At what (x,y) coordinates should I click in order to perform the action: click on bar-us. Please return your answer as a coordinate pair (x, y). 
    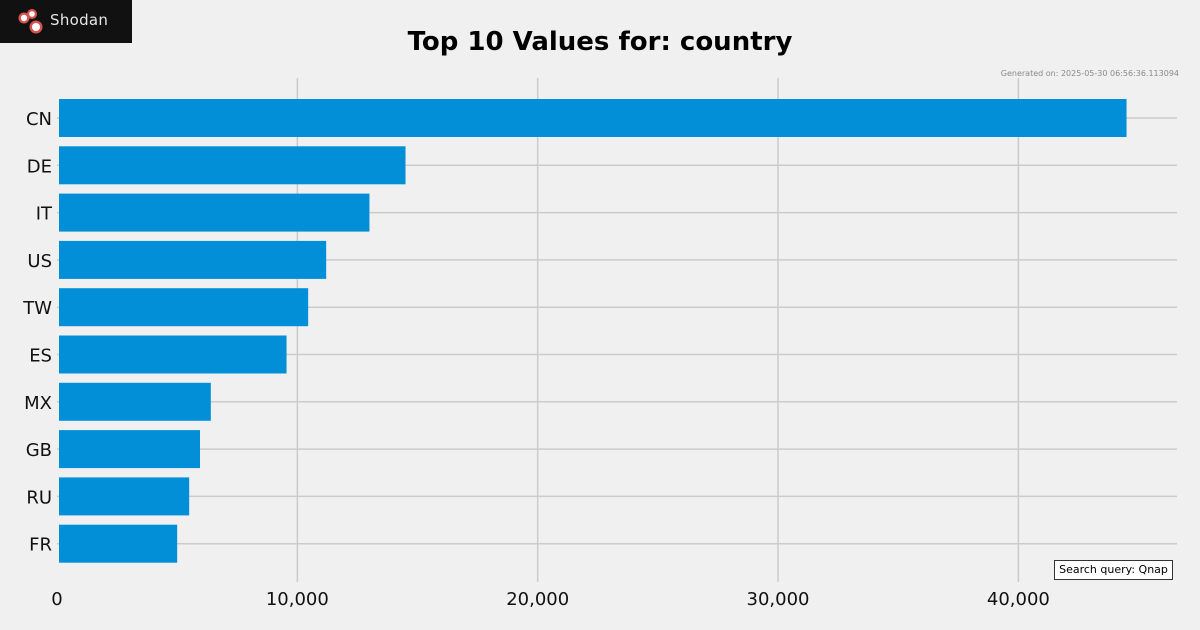
    Looking at the image, I should click on (193, 259).